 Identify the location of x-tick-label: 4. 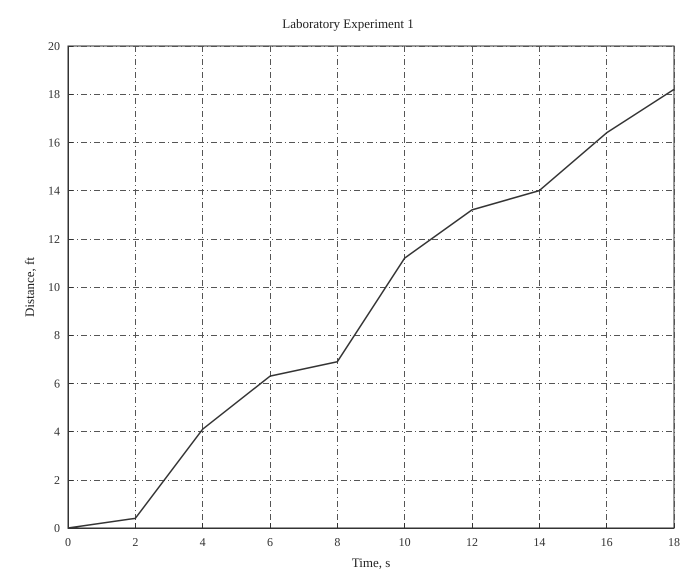
(203, 542).